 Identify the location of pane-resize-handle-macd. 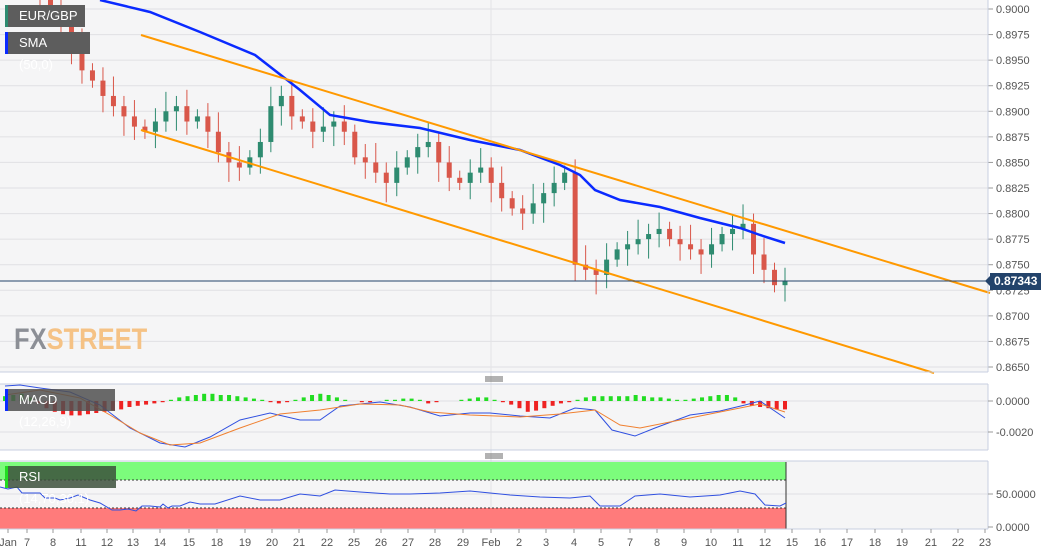
(494, 379).